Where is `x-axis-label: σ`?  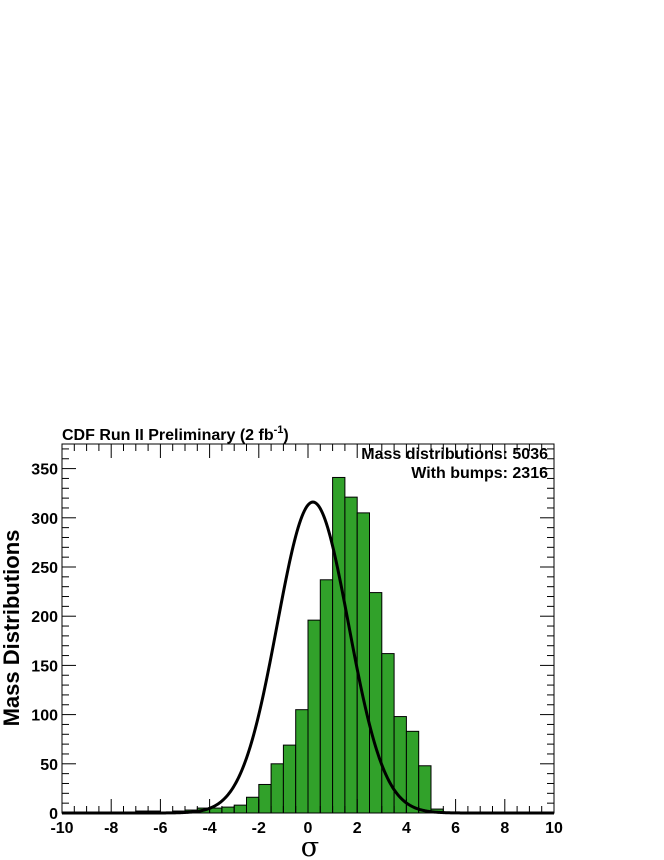 x-axis-label: σ is located at coordinates (310, 846).